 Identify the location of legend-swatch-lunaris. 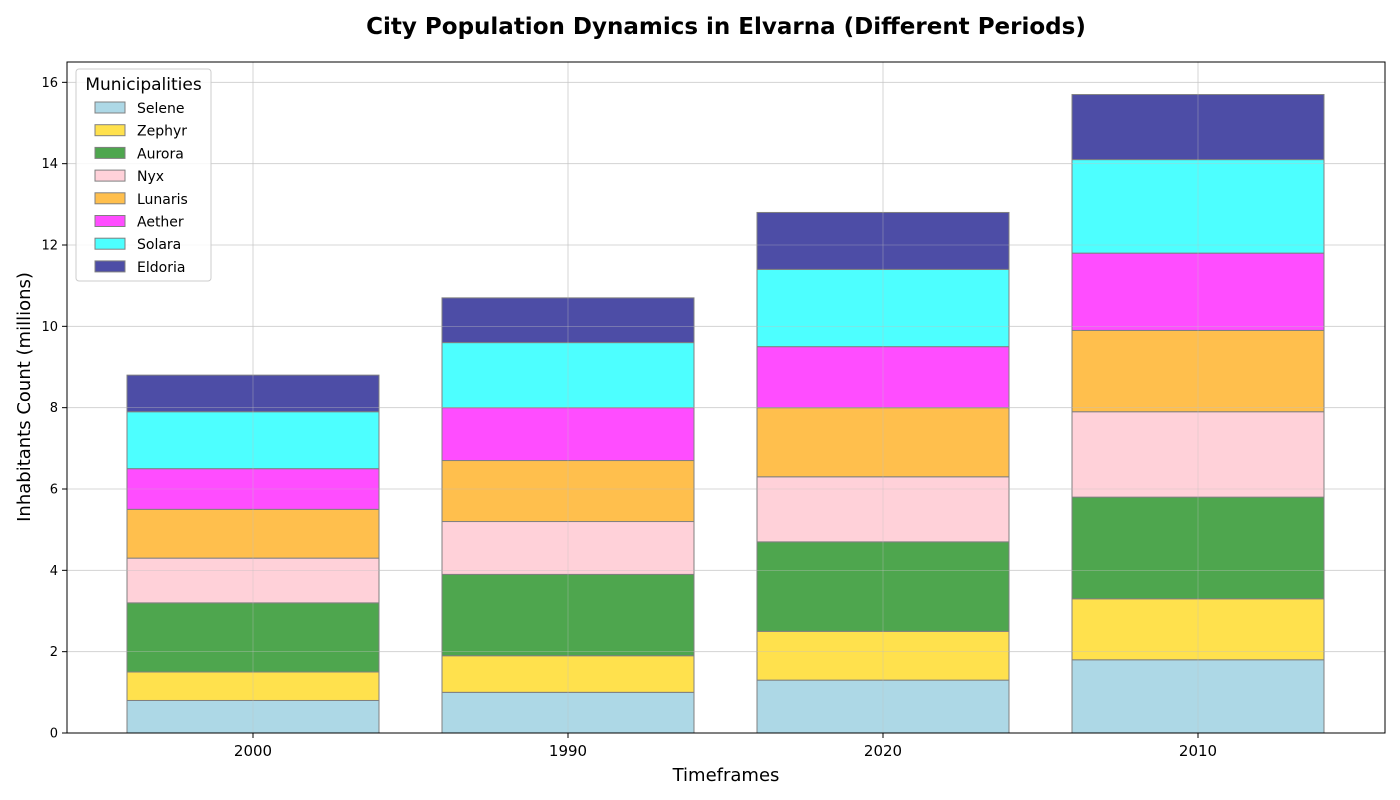
(110, 198).